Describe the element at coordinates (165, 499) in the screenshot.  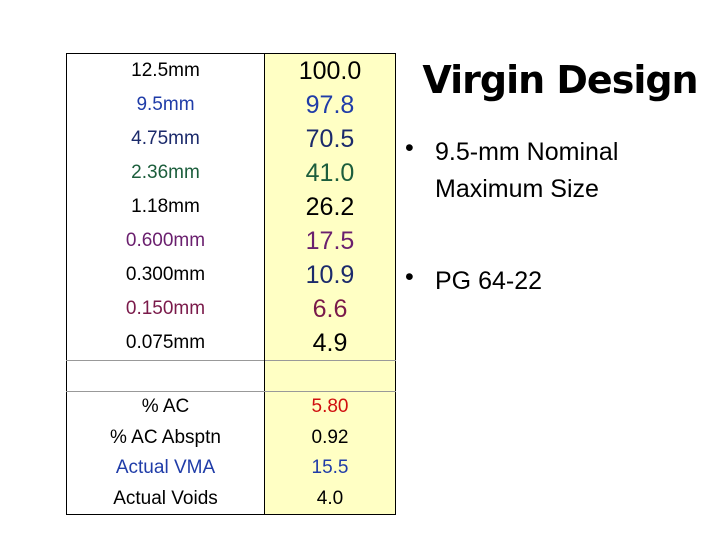
I see `property-name: Actual Voids` at that location.